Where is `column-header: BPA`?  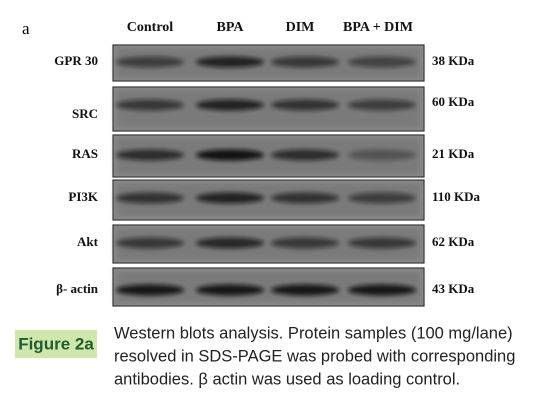 column-header: BPA is located at coordinates (231, 27).